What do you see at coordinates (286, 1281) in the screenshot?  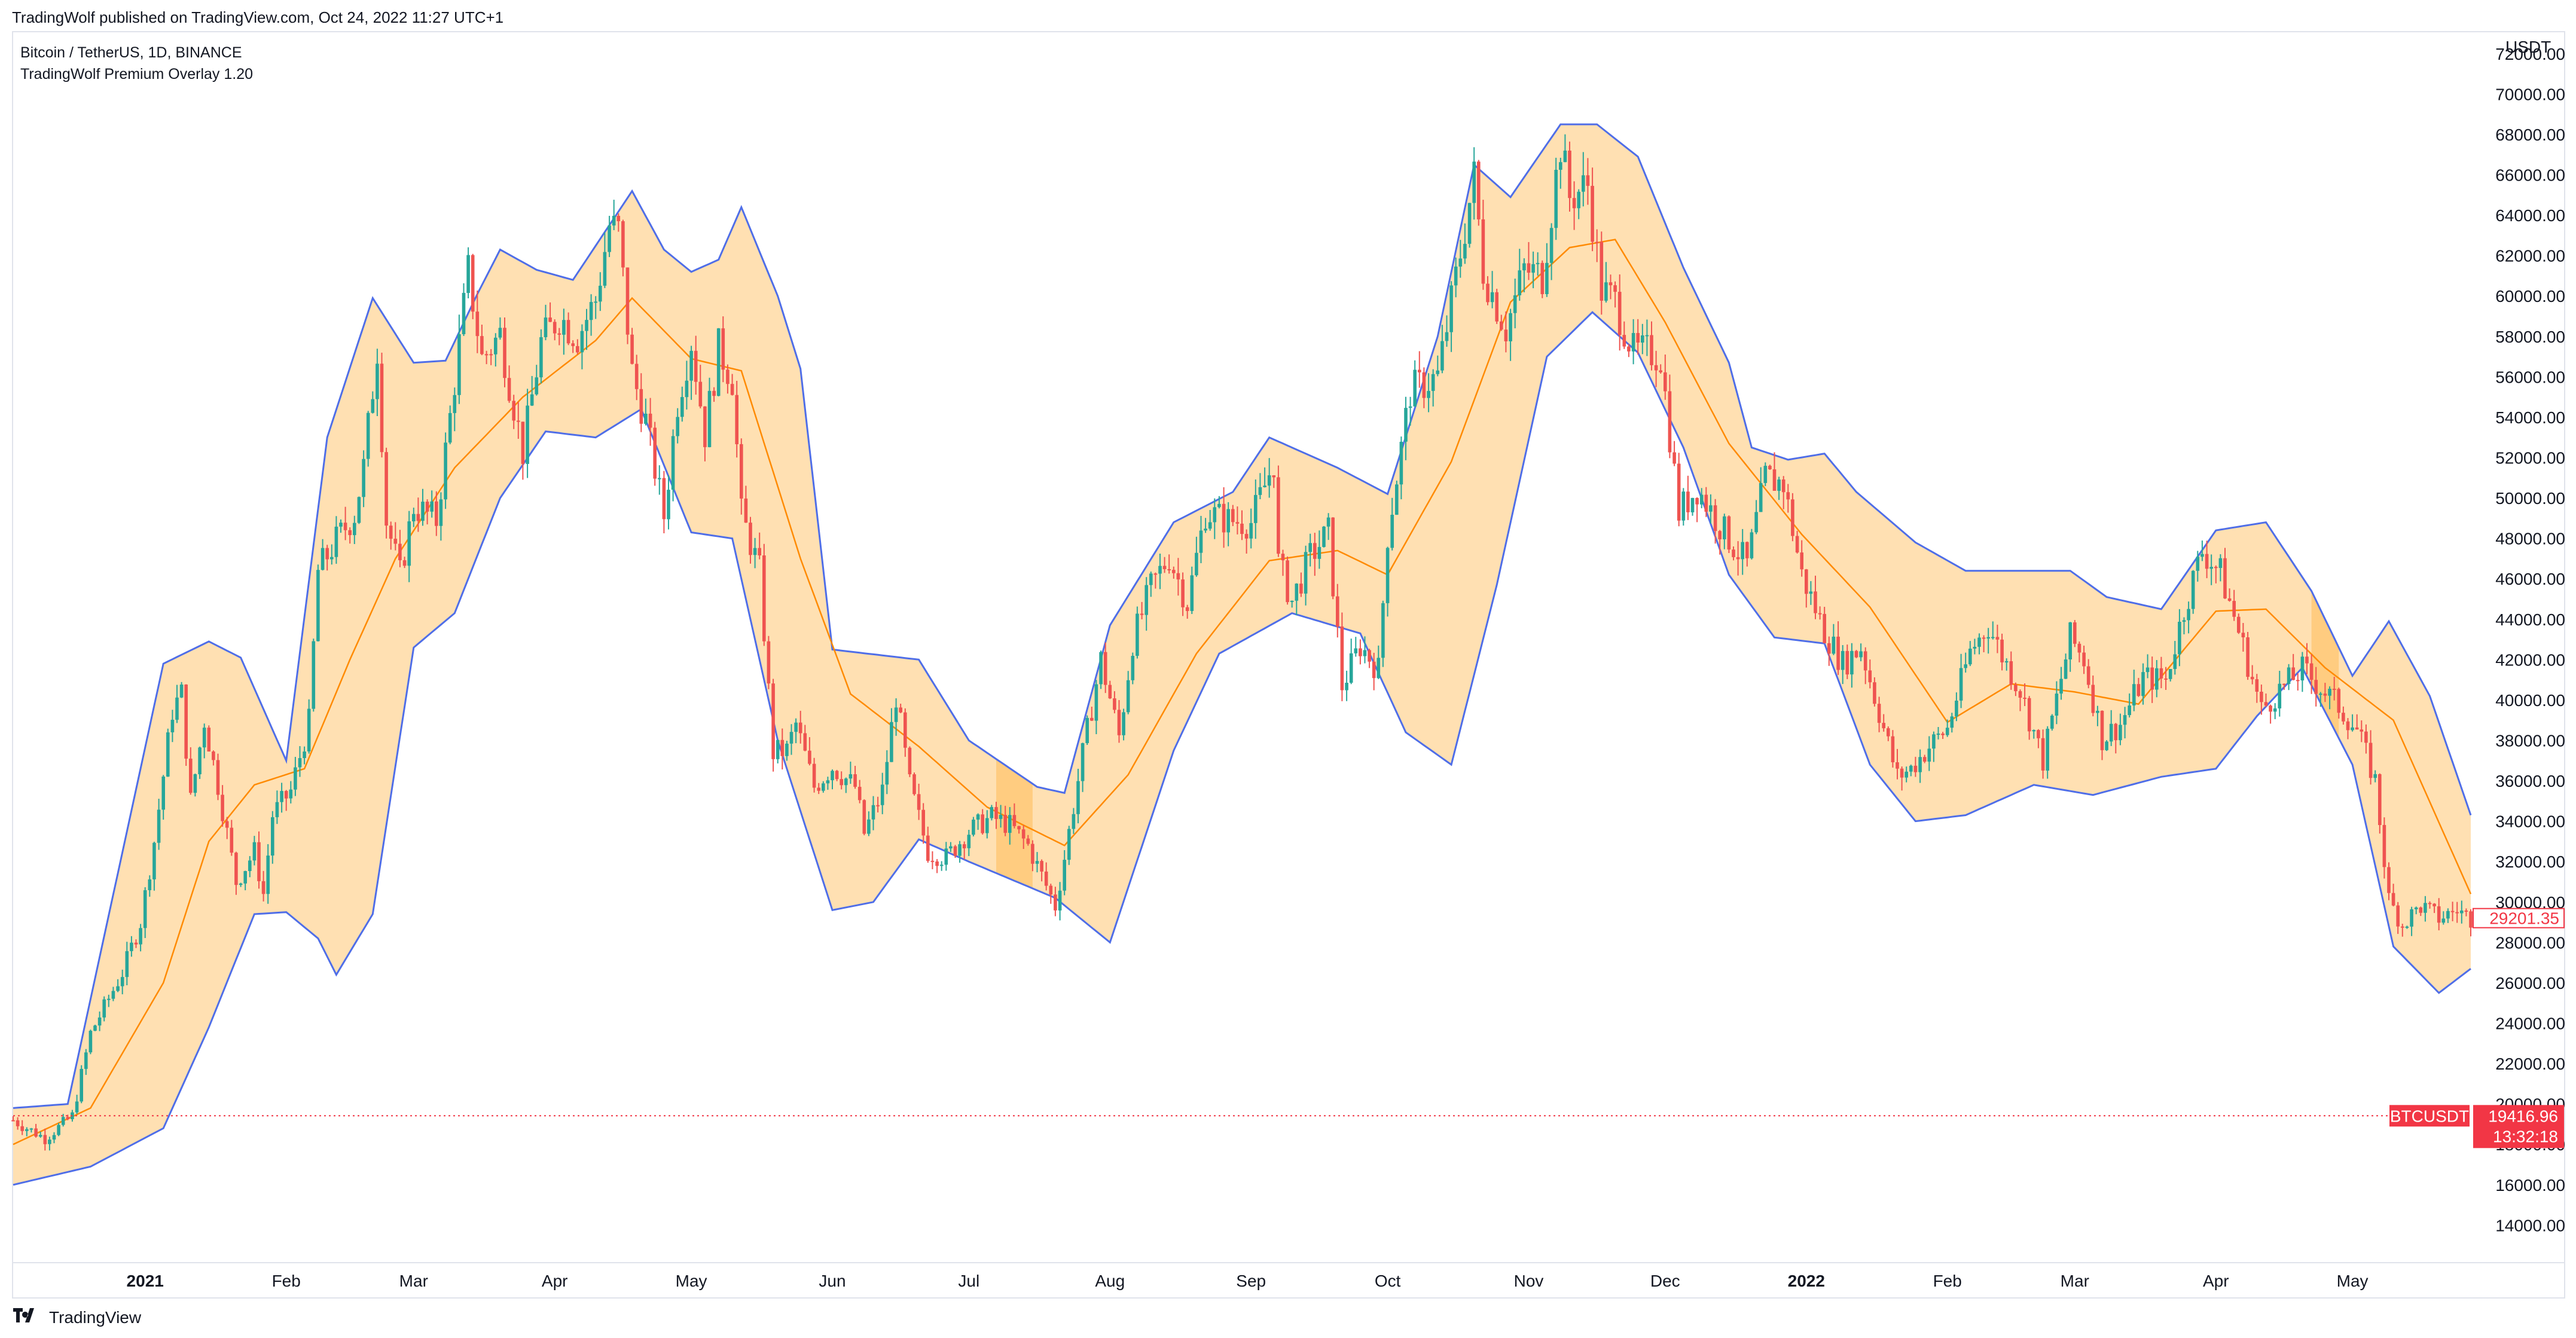 I see `x-tick-label: Feb` at bounding box center [286, 1281].